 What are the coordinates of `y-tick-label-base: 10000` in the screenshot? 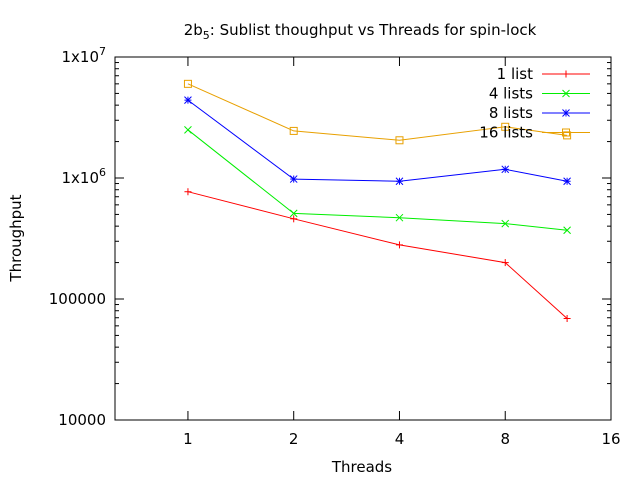 It's located at (82, 420).